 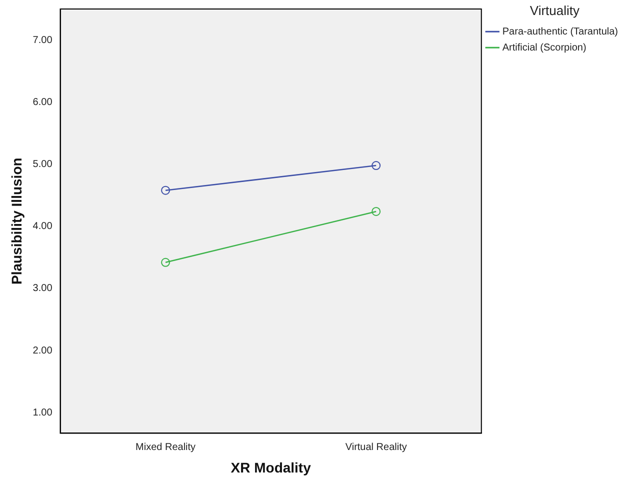 What do you see at coordinates (376, 447) in the screenshot?
I see `x-tick-label: Virtual Reality` at bounding box center [376, 447].